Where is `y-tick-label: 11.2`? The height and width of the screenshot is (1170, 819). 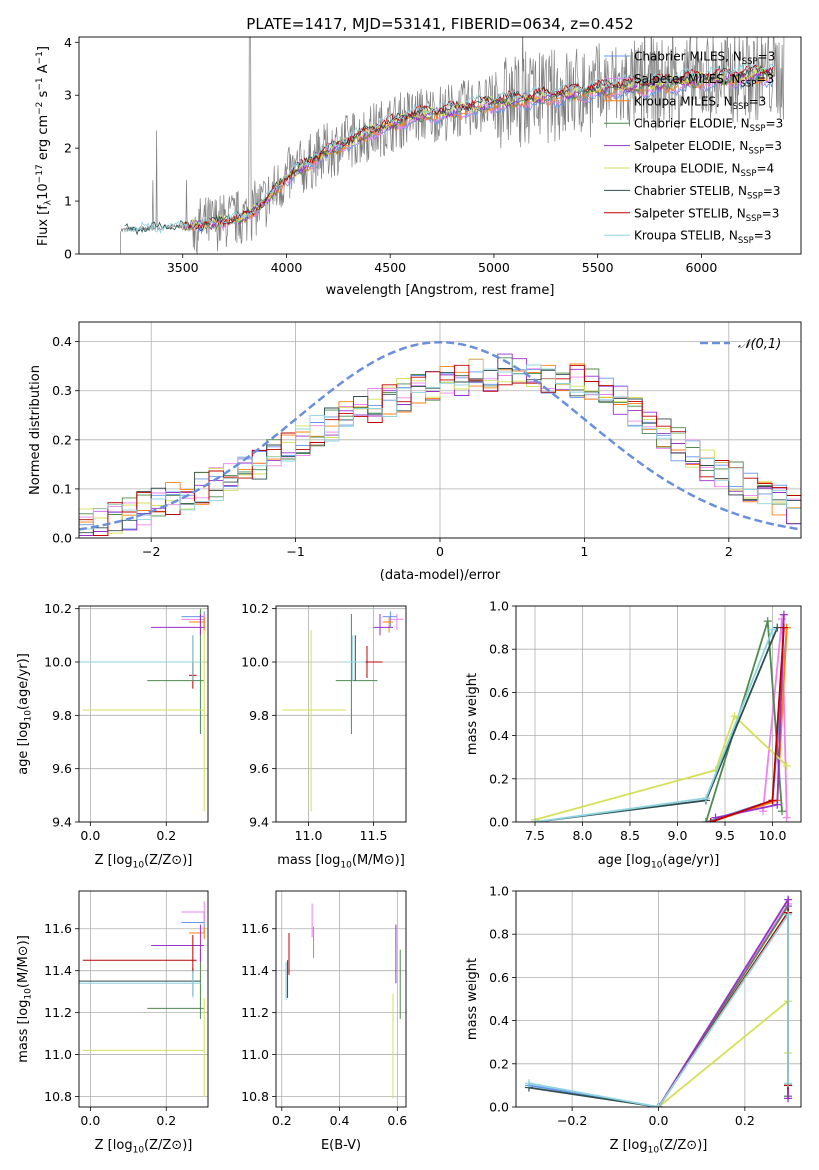
y-tick-label: 11.2 is located at coordinates (255, 1012).